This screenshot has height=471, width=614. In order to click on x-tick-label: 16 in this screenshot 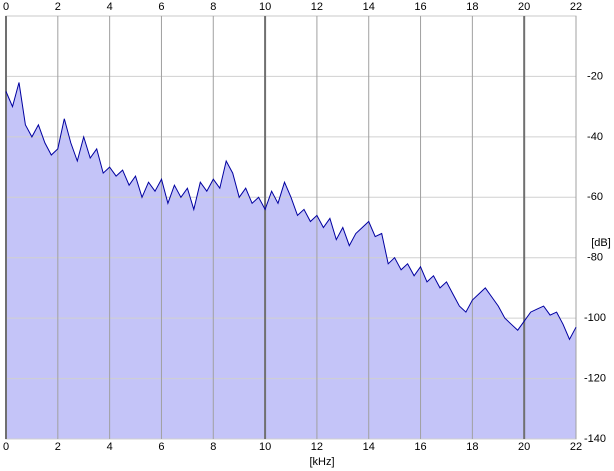, I will do `click(420, 447)`.